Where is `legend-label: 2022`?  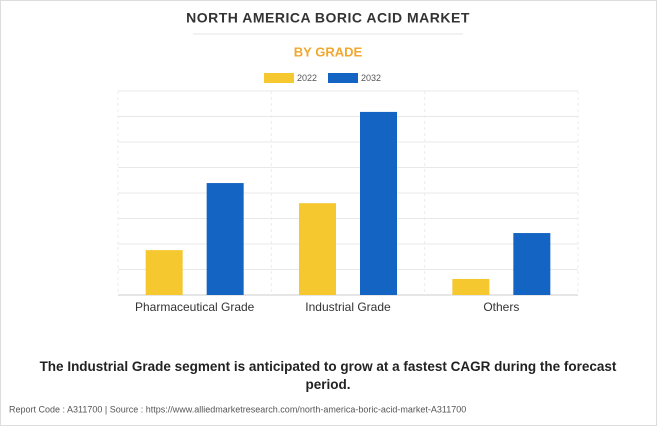 legend-label: 2022 is located at coordinates (307, 78).